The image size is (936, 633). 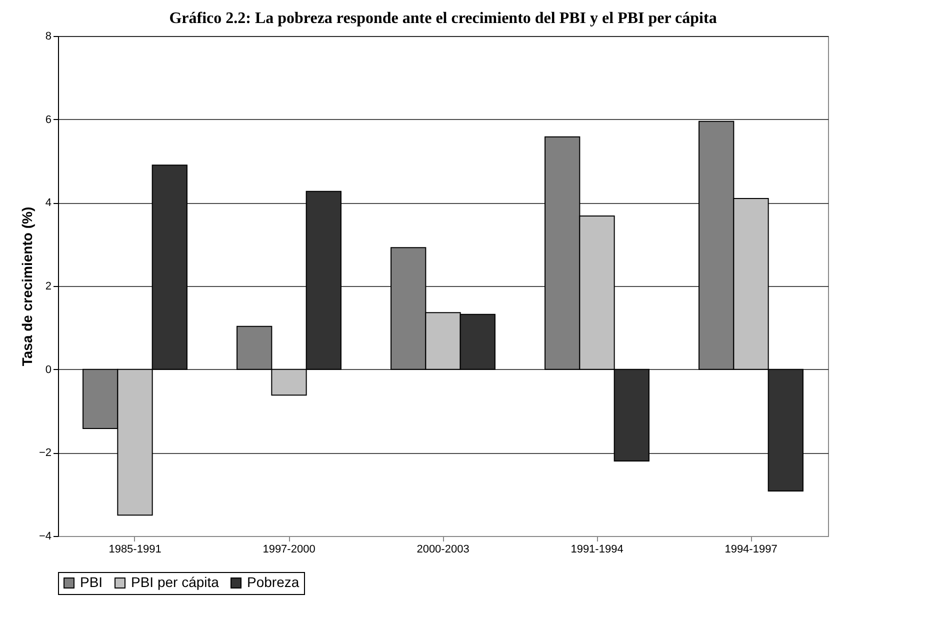 What do you see at coordinates (48, 120) in the screenshot?
I see `y-tick-label: 6` at bounding box center [48, 120].